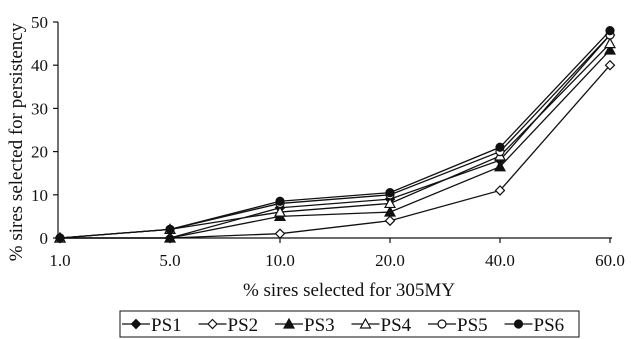 This screenshot has width=631, height=339. Describe the element at coordinates (472, 325) in the screenshot. I see `legend-label: PS5` at that location.